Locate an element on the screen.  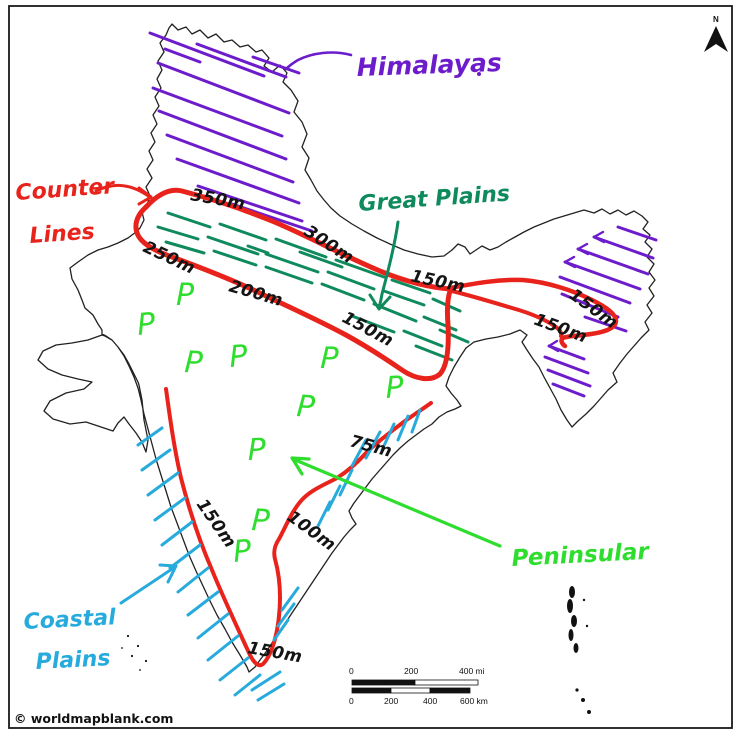
contour-northeast-tongue-upper is located at coordinates (533, 313).